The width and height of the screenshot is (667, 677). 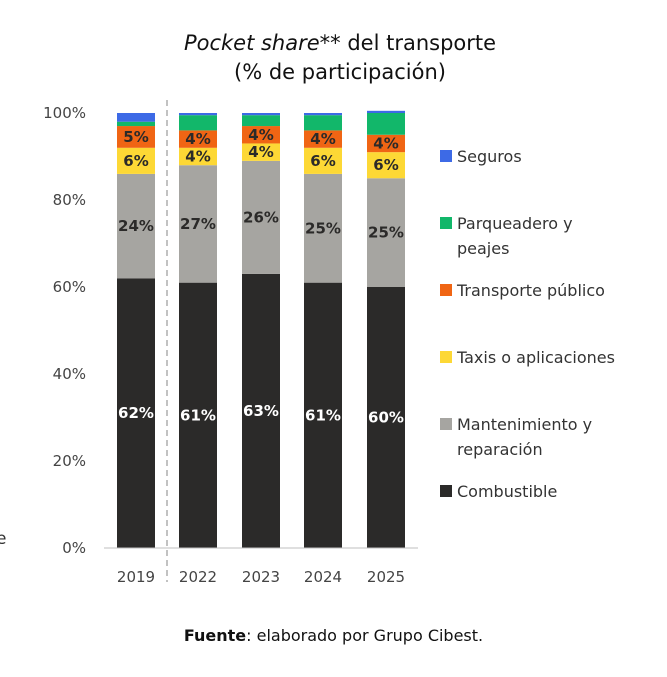 I want to click on data-label-2019-3: 6%, so click(x=135, y=161).